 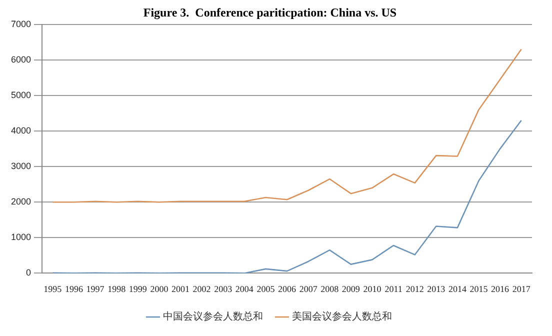 What do you see at coordinates (53, 289) in the screenshot?
I see `x-tick-label: 1995` at bounding box center [53, 289].